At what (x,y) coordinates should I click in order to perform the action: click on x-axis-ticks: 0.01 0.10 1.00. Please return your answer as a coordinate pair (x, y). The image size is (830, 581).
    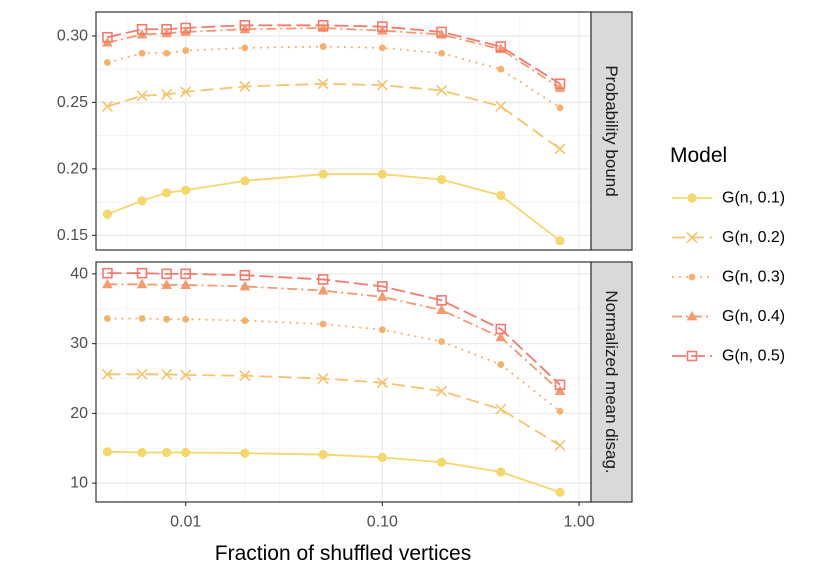
    Looking at the image, I should click on (382, 516).